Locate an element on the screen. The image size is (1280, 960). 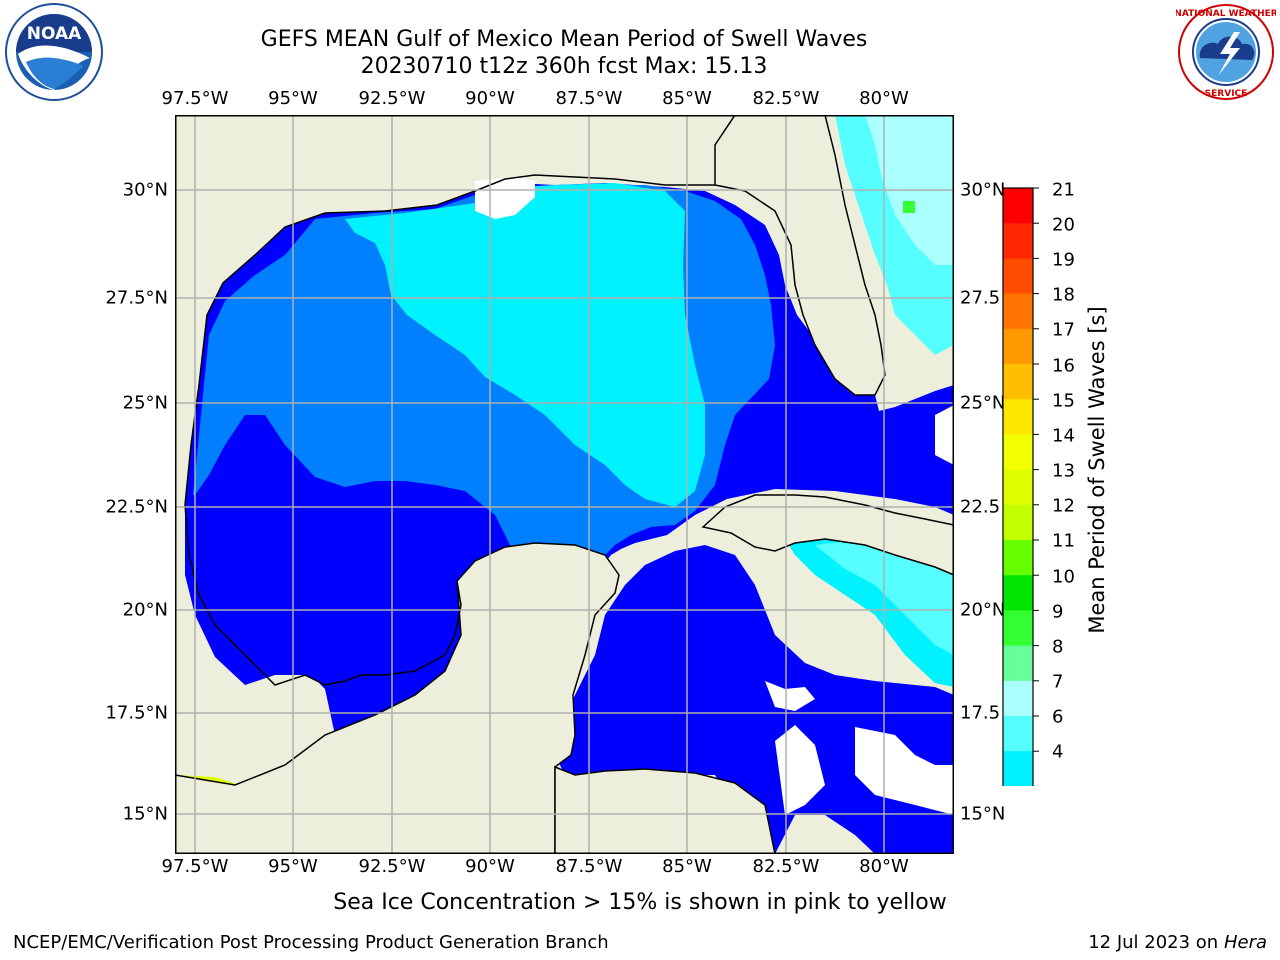
lon-label-top: 80°W is located at coordinates (884, 98).